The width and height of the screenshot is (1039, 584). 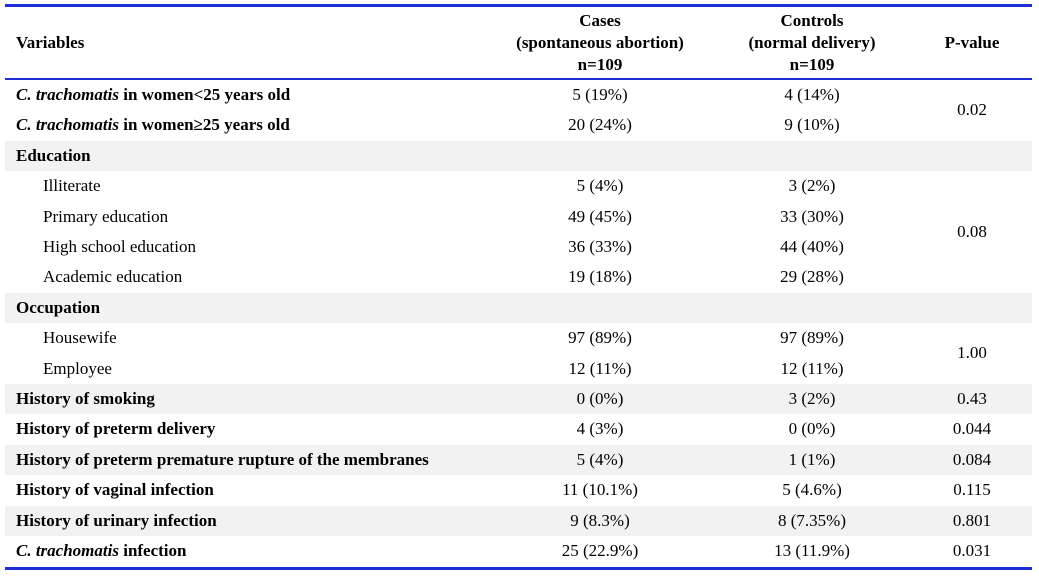 I want to click on controls-value: 5 (4.6%), so click(x=812, y=490).